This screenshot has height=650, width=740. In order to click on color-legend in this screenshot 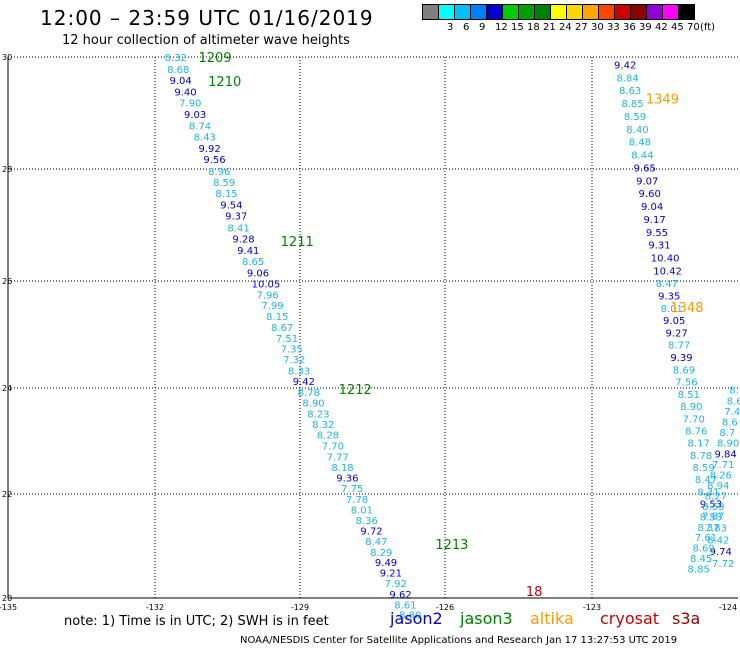, I will do `click(558, 12)`.